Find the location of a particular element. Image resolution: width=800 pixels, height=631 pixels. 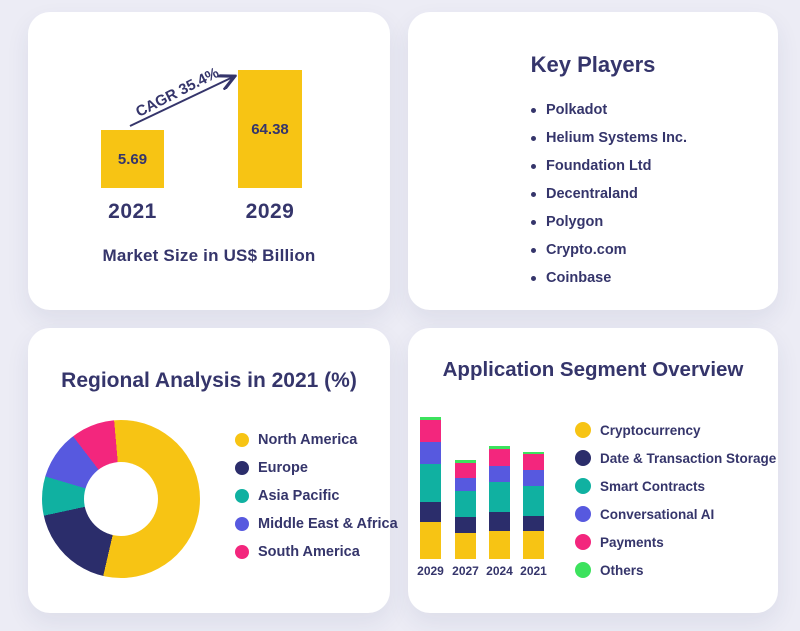

application-legend-label: Conversational AI is located at coordinates (657, 514).